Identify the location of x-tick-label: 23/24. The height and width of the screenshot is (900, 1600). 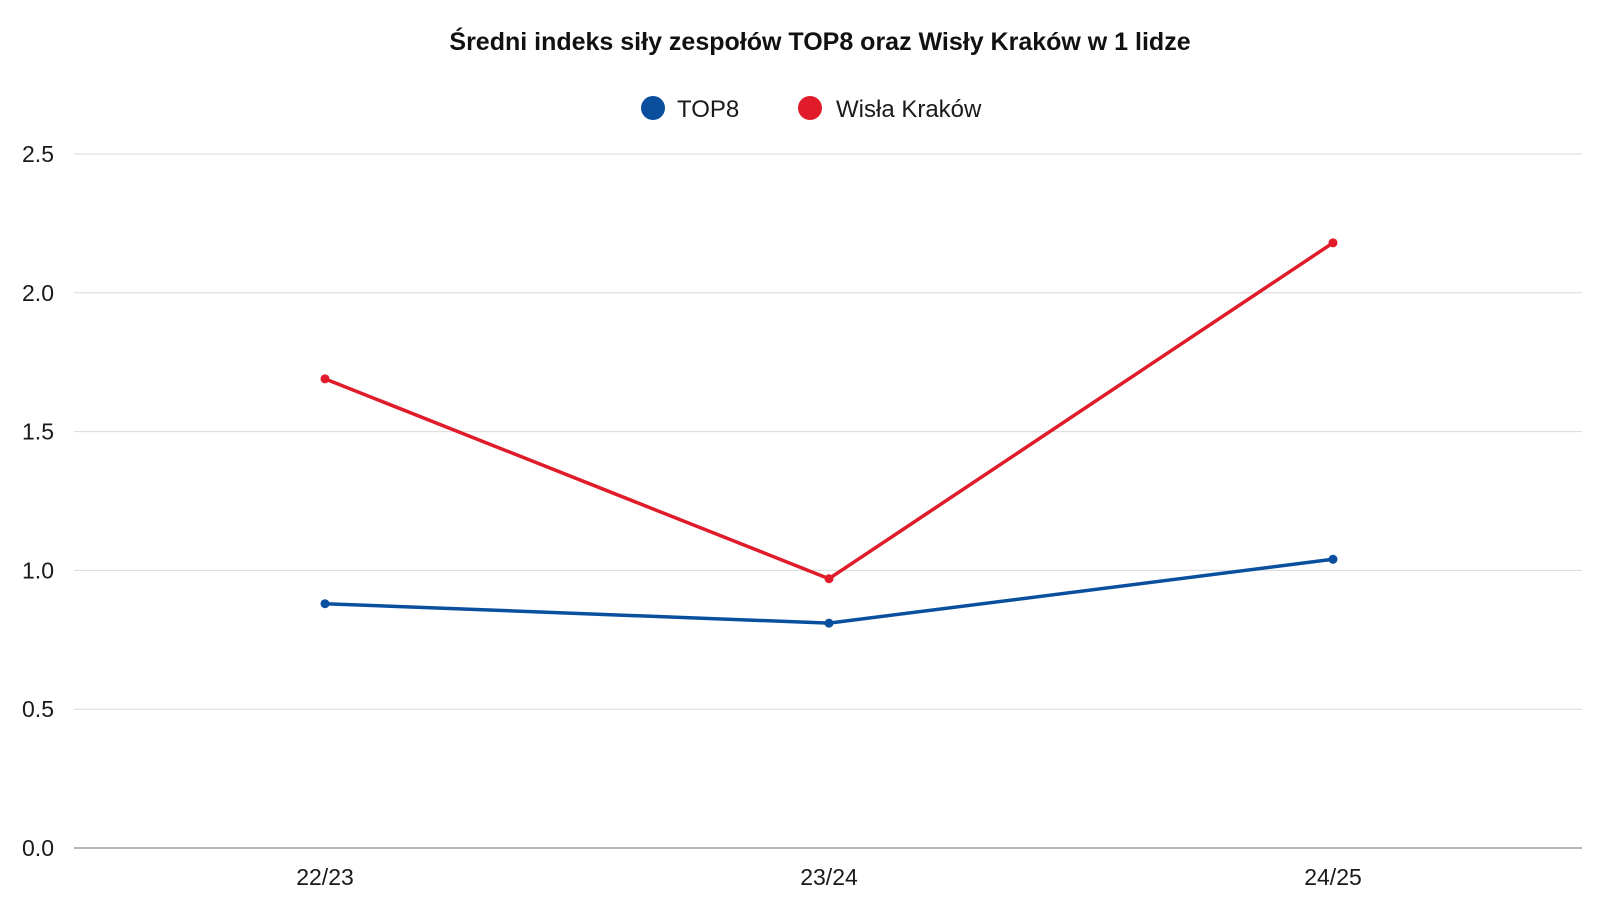
(829, 877).